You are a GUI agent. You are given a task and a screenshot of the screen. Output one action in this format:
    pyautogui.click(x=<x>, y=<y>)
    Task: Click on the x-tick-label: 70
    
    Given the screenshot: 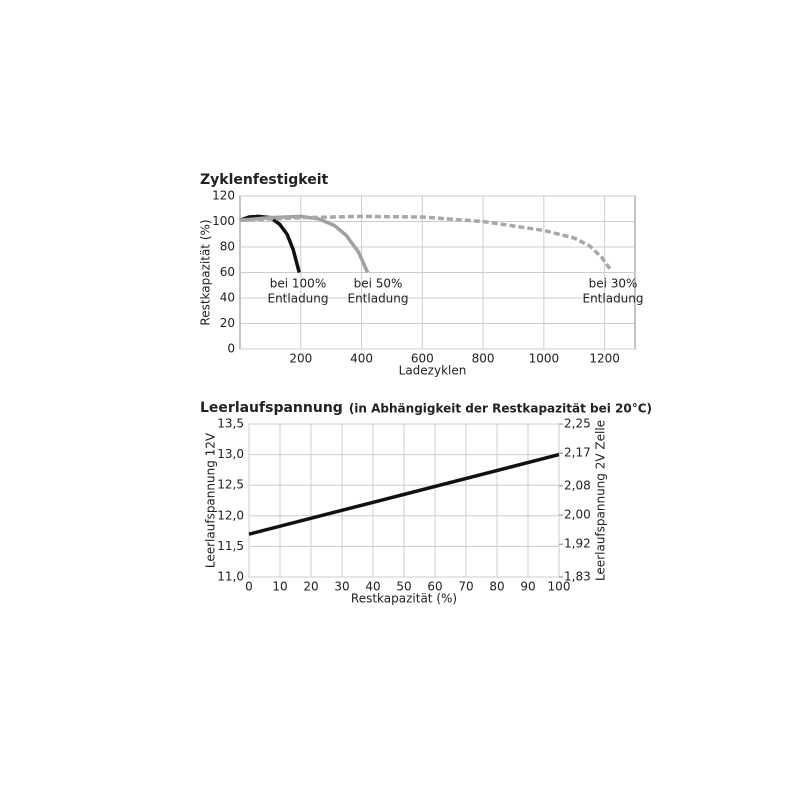 What is the action you would take?
    pyautogui.click(x=465, y=587)
    